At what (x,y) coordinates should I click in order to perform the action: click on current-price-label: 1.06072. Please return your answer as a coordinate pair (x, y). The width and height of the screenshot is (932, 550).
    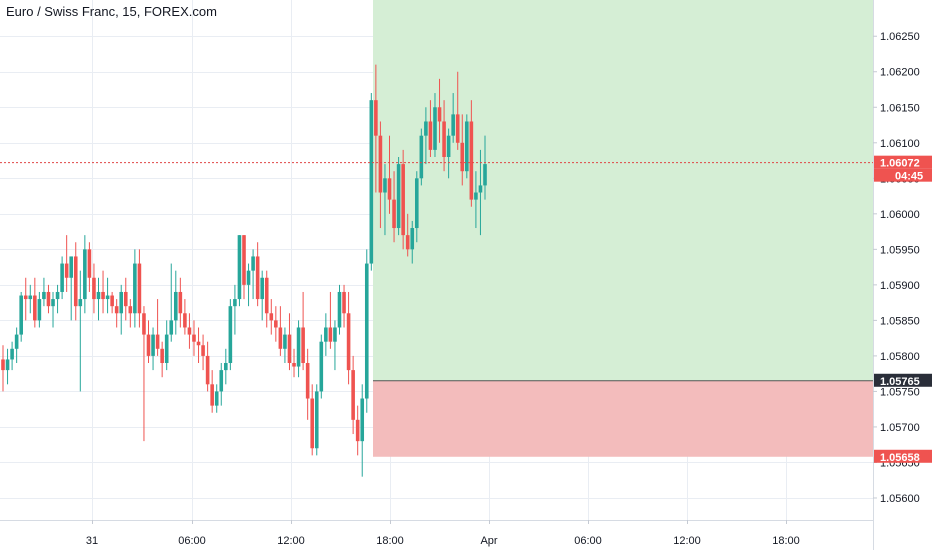
    Looking at the image, I should click on (900, 164).